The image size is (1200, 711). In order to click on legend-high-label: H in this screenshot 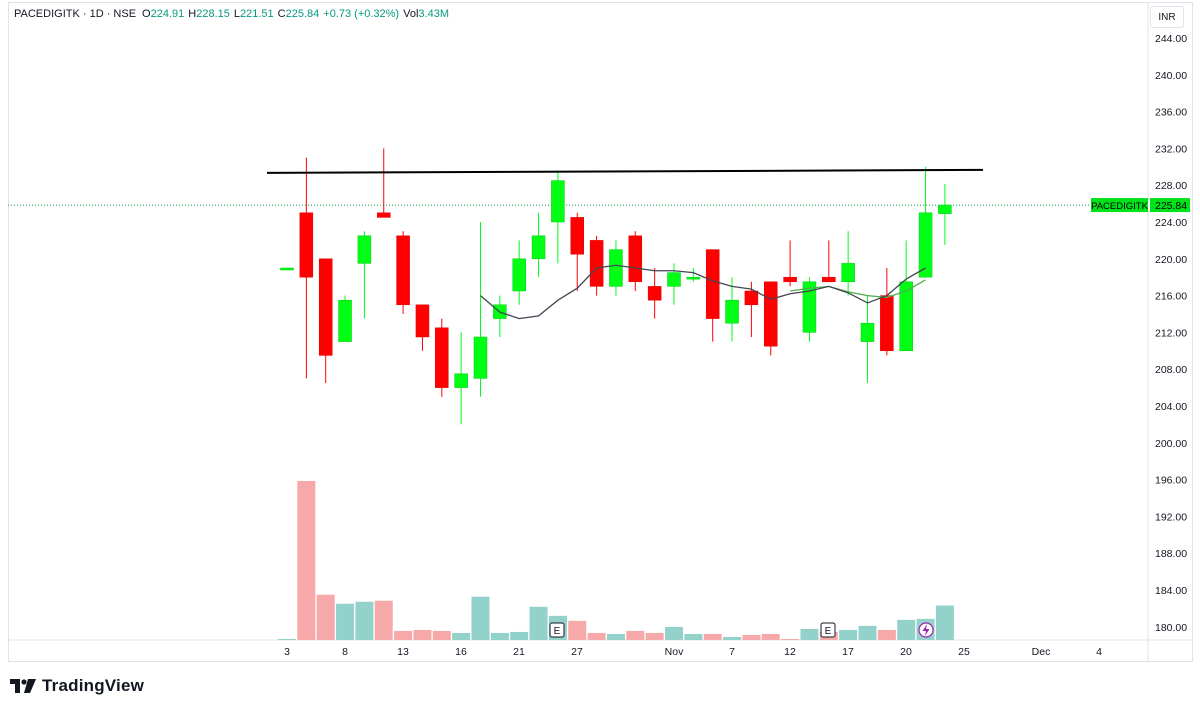, I will do `click(192, 14)`.